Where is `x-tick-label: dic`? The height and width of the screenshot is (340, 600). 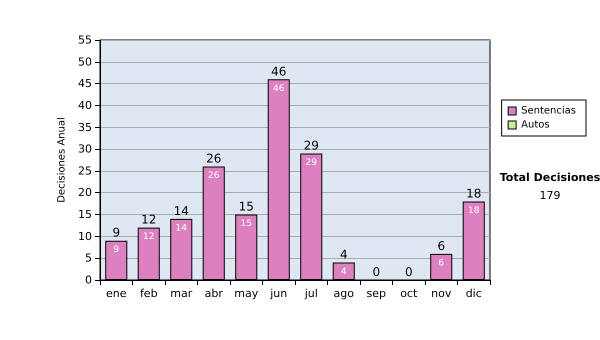
x-tick-label: dic is located at coordinates (474, 293).